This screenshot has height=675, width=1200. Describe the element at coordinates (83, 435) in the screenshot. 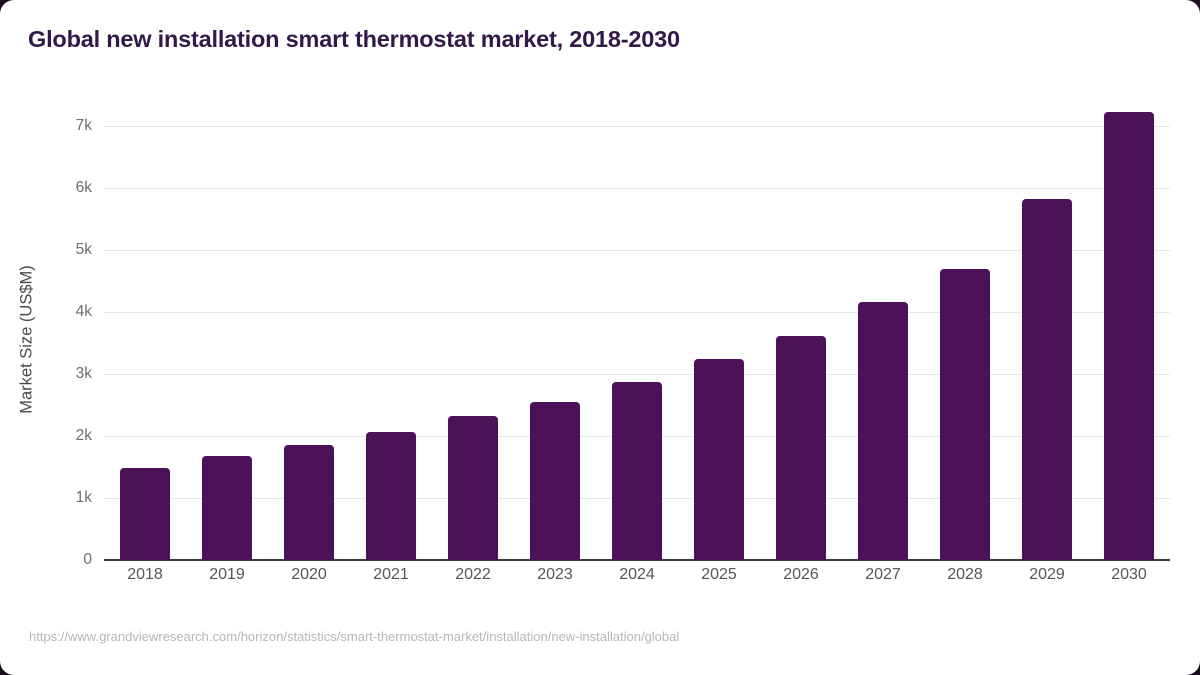

I see `y-axis-tick-label: 2k` at that location.